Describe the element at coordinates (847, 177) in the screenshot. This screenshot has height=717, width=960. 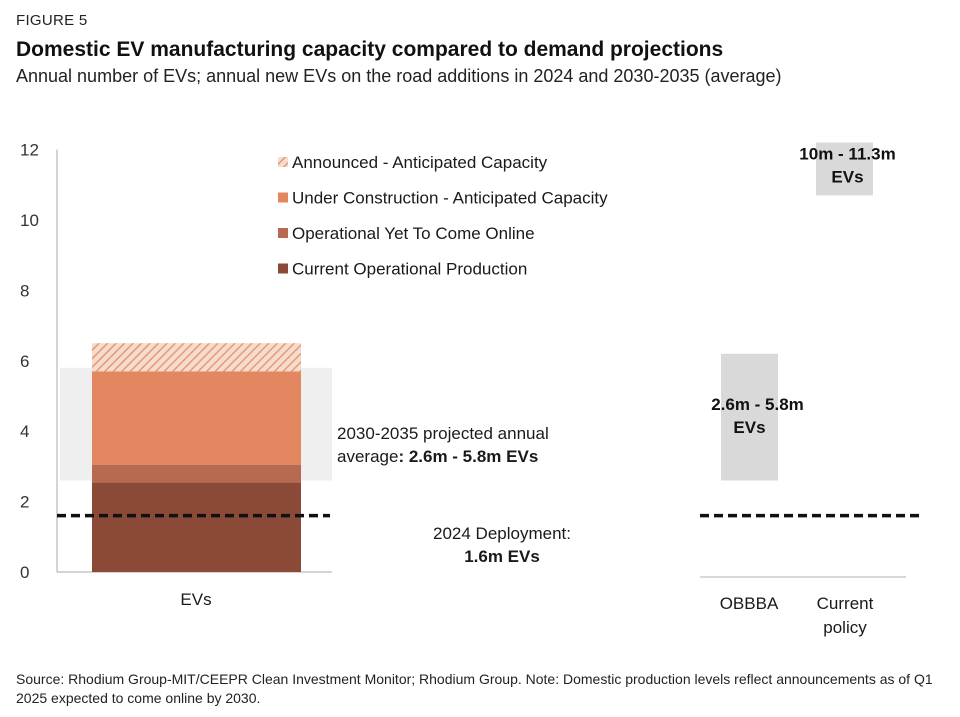
I see `range-label-2-line2: EVs` at that location.